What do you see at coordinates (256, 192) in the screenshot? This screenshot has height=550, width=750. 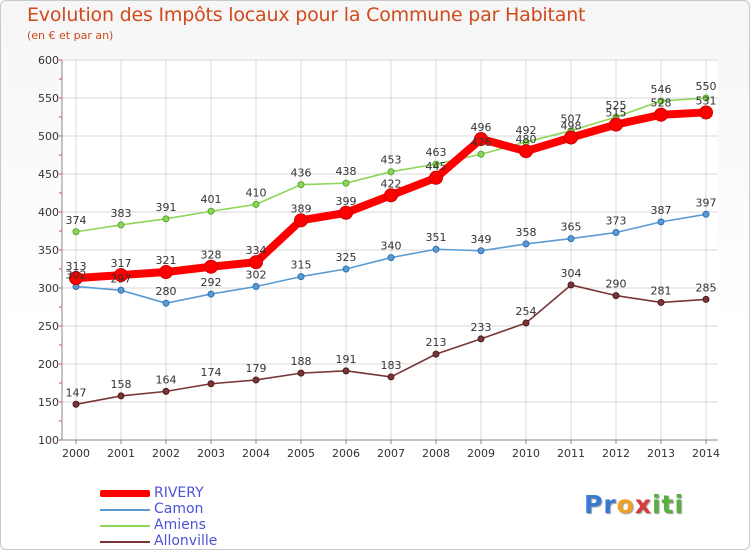 I see `data-label-amiens-2004: 410` at bounding box center [256, 192].